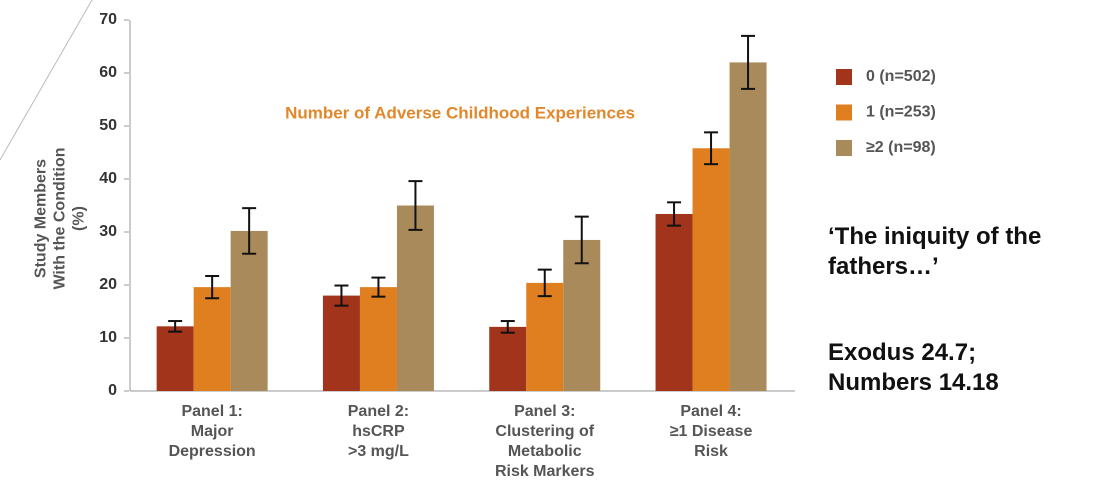  What do you see at coordinates (108, 178) in the screenshot?
I see `y-tick-label: 40` at bounding box center [108, 178].